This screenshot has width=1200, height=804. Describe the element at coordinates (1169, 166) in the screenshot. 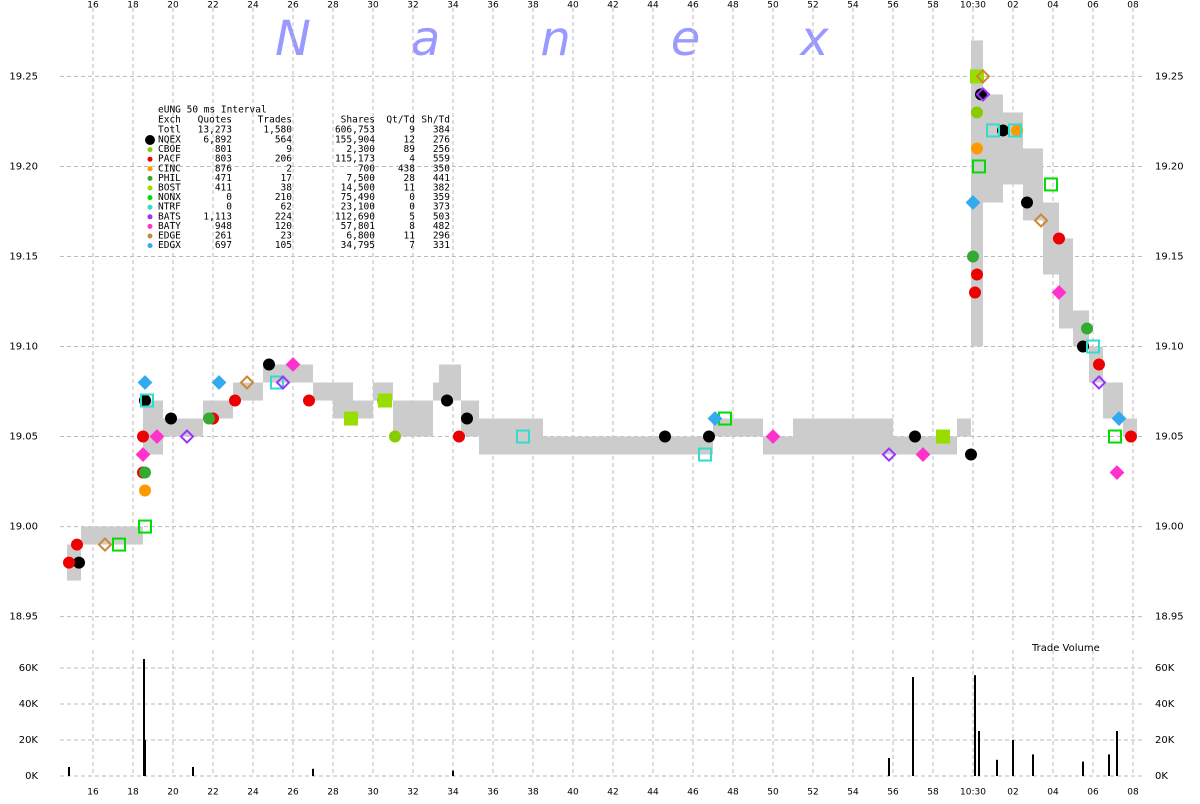

I see `y-tick-label: 19.20` at that location.